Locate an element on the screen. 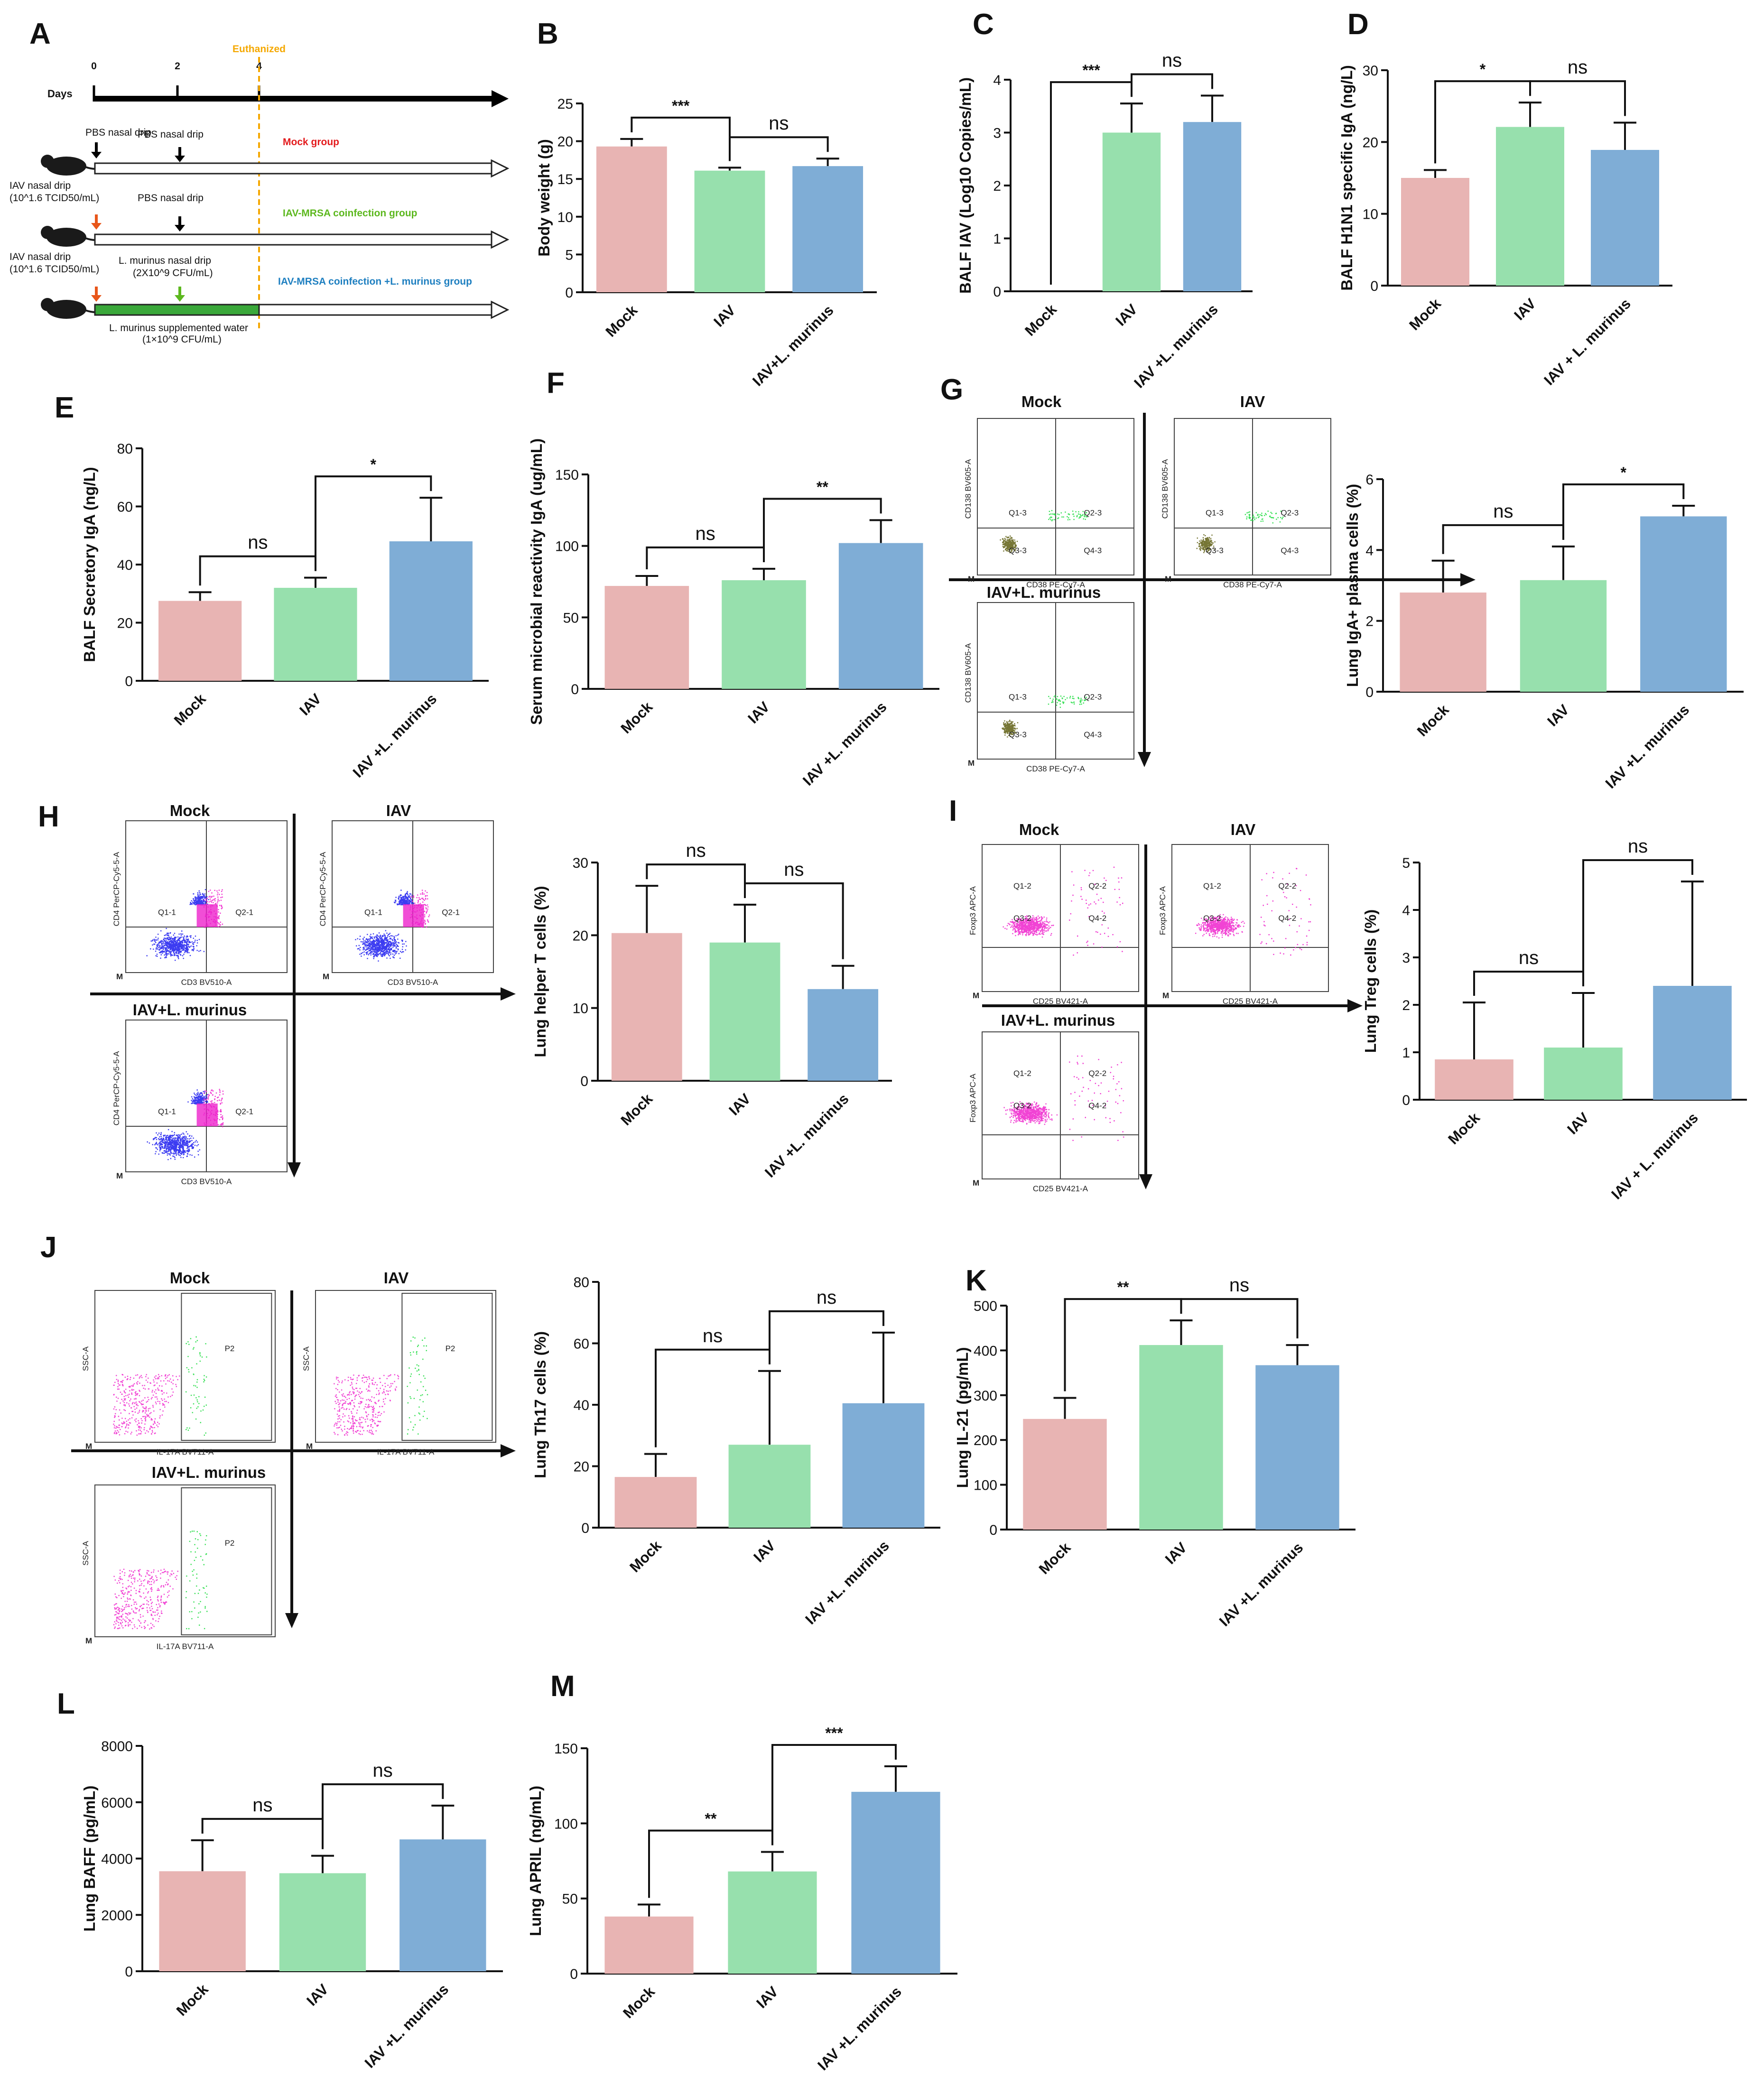 This screenshot has width=1764, height=2087. gate-highlight is located at coordinates (207, 1115).